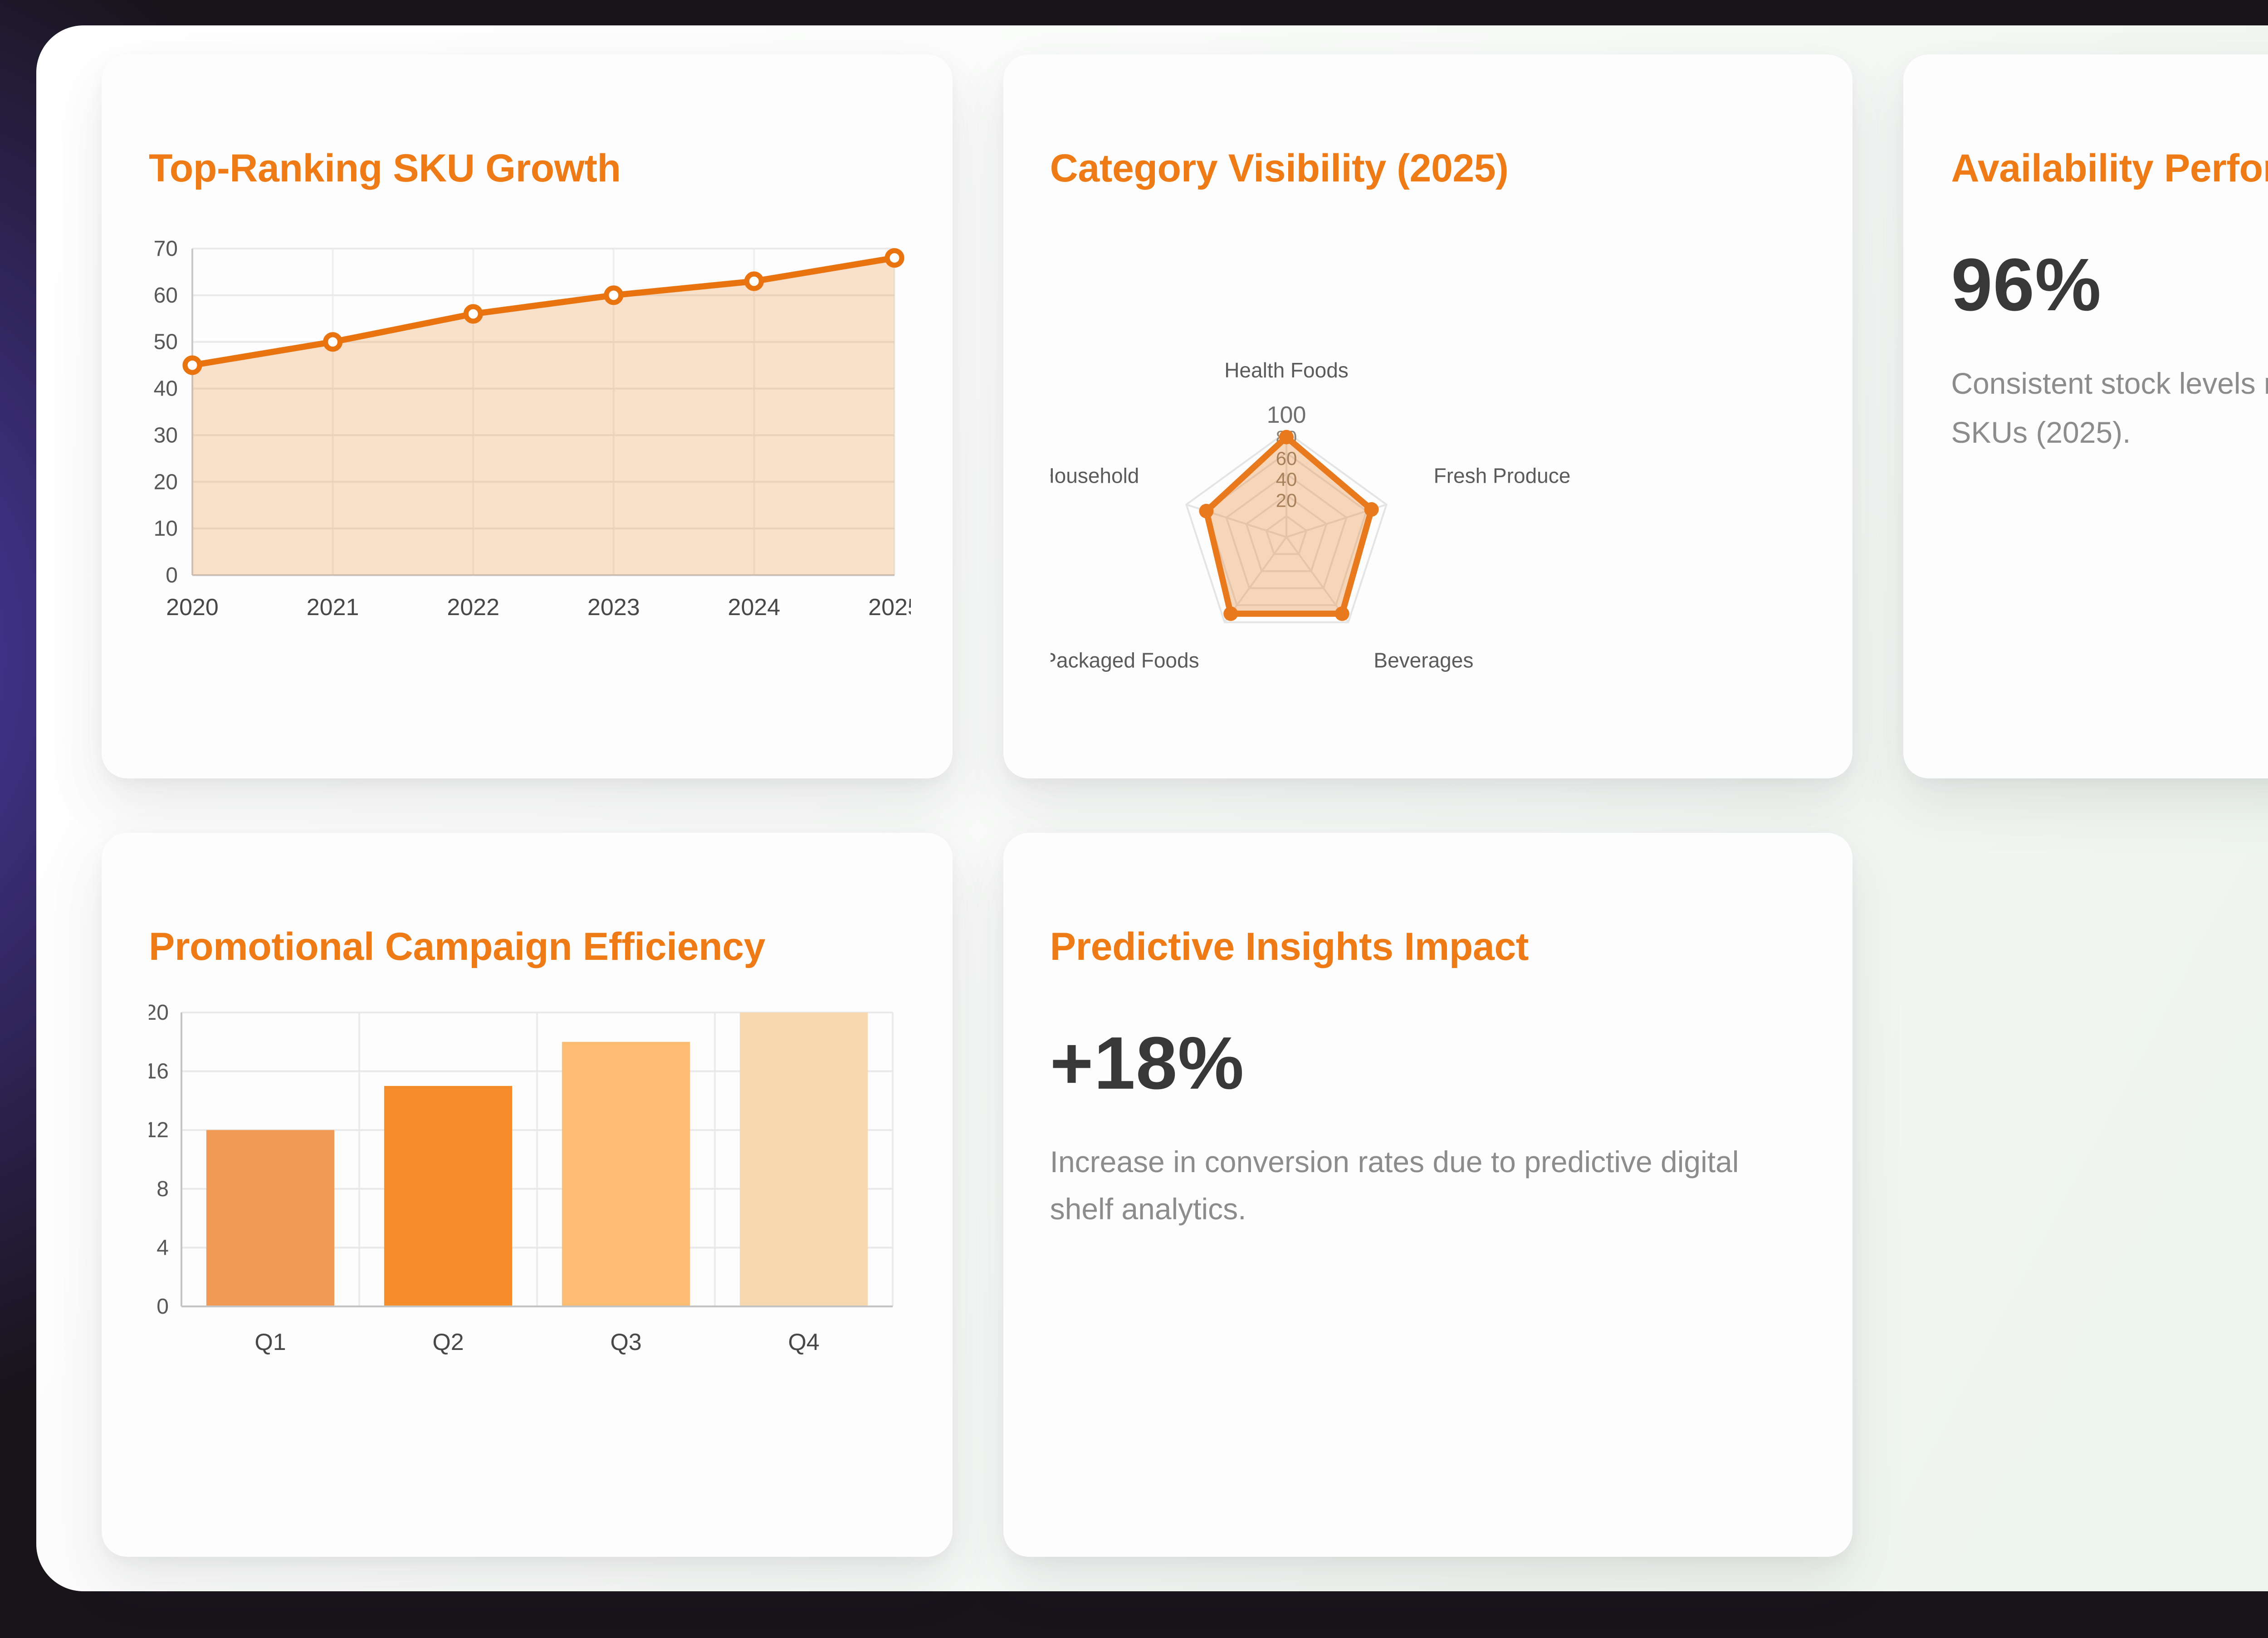 Image resolution: width=2268 pixels, height=1638 pixels. Describe the element at coordinates (457, 947) in the screenshot. I see `card-title-promo: Promotional Campaign Efficiency` at that location.